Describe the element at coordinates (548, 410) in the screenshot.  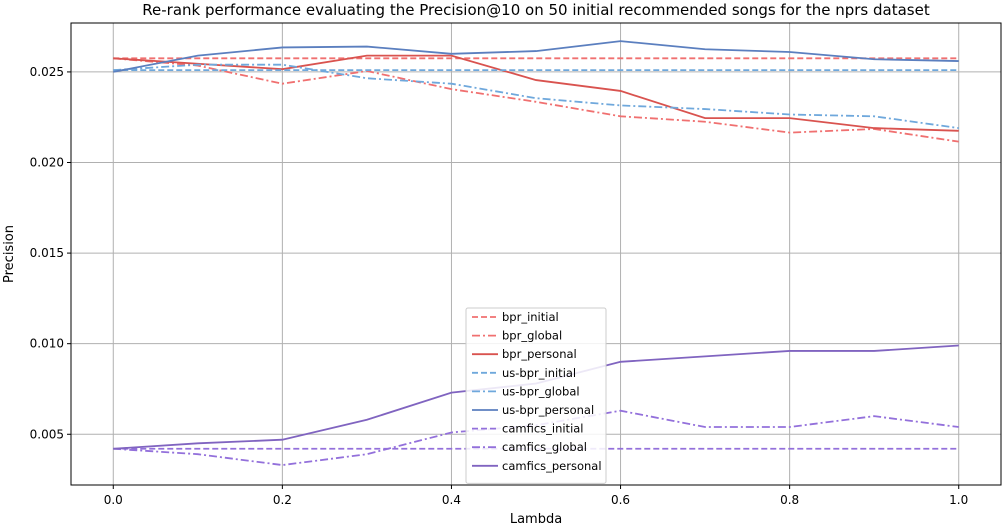
I see `legend-label-us-bpr_personal: us-bpr_personal` at that location.